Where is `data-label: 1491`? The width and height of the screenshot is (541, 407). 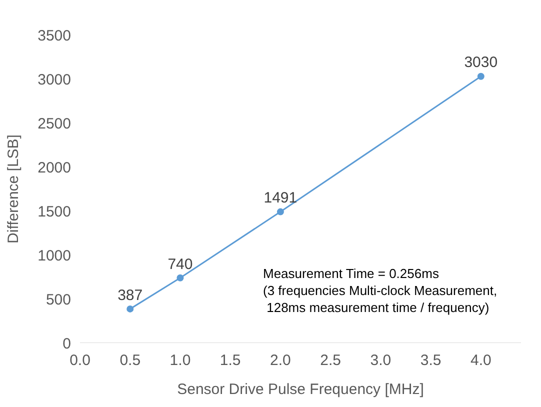 data-label: 1491 is located at coordinates (281, 198).